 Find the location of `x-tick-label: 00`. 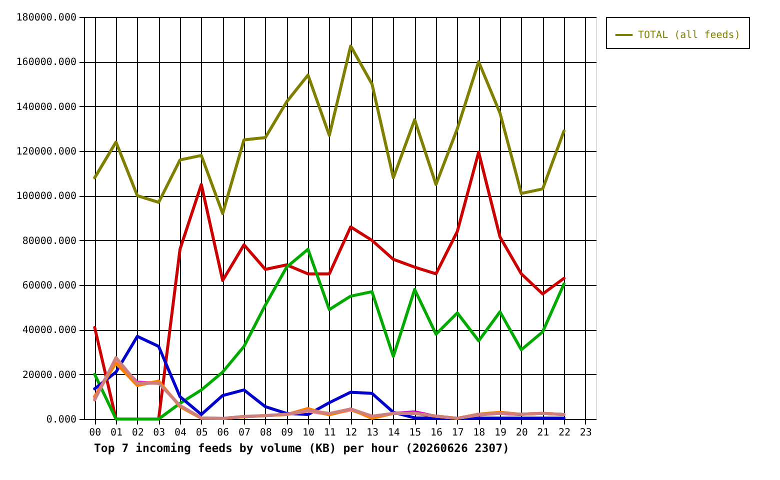

x-tick-label: 00 is located at coordinates (95, 433).